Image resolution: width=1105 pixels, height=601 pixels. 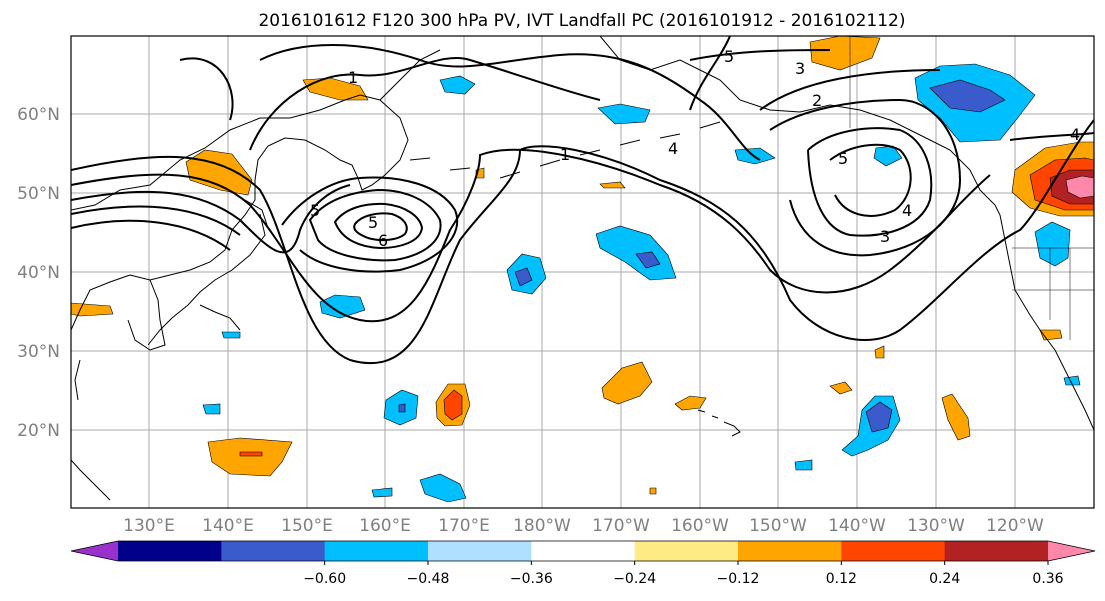 I want to click on lon-label: 180°W, so click(x=542, y=526).